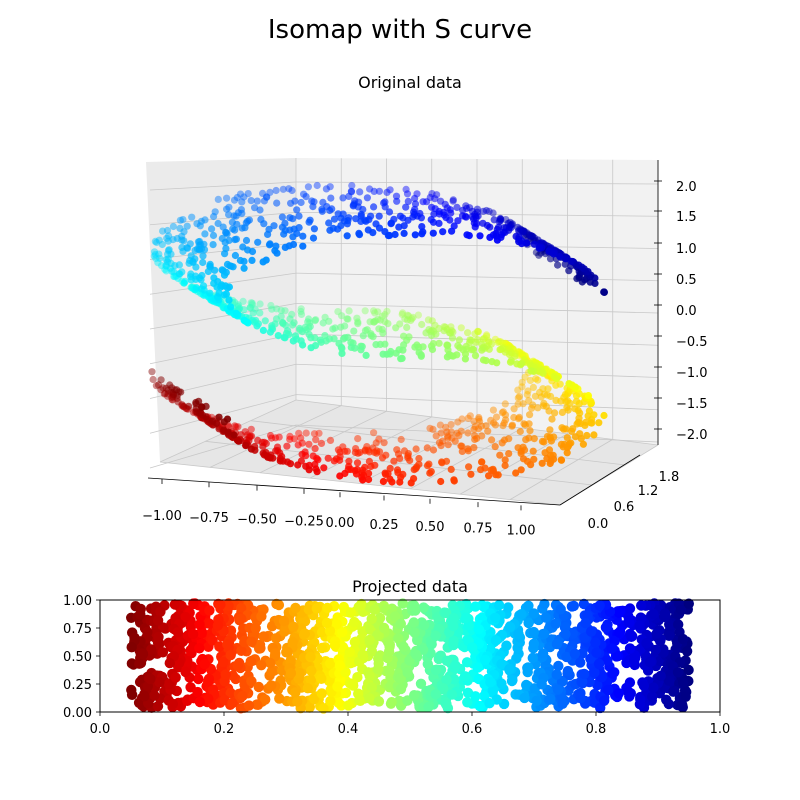  Describe the element at coordinates (348, 729) in the screenshot. I see `x-tick-label: 0.4` at that location.